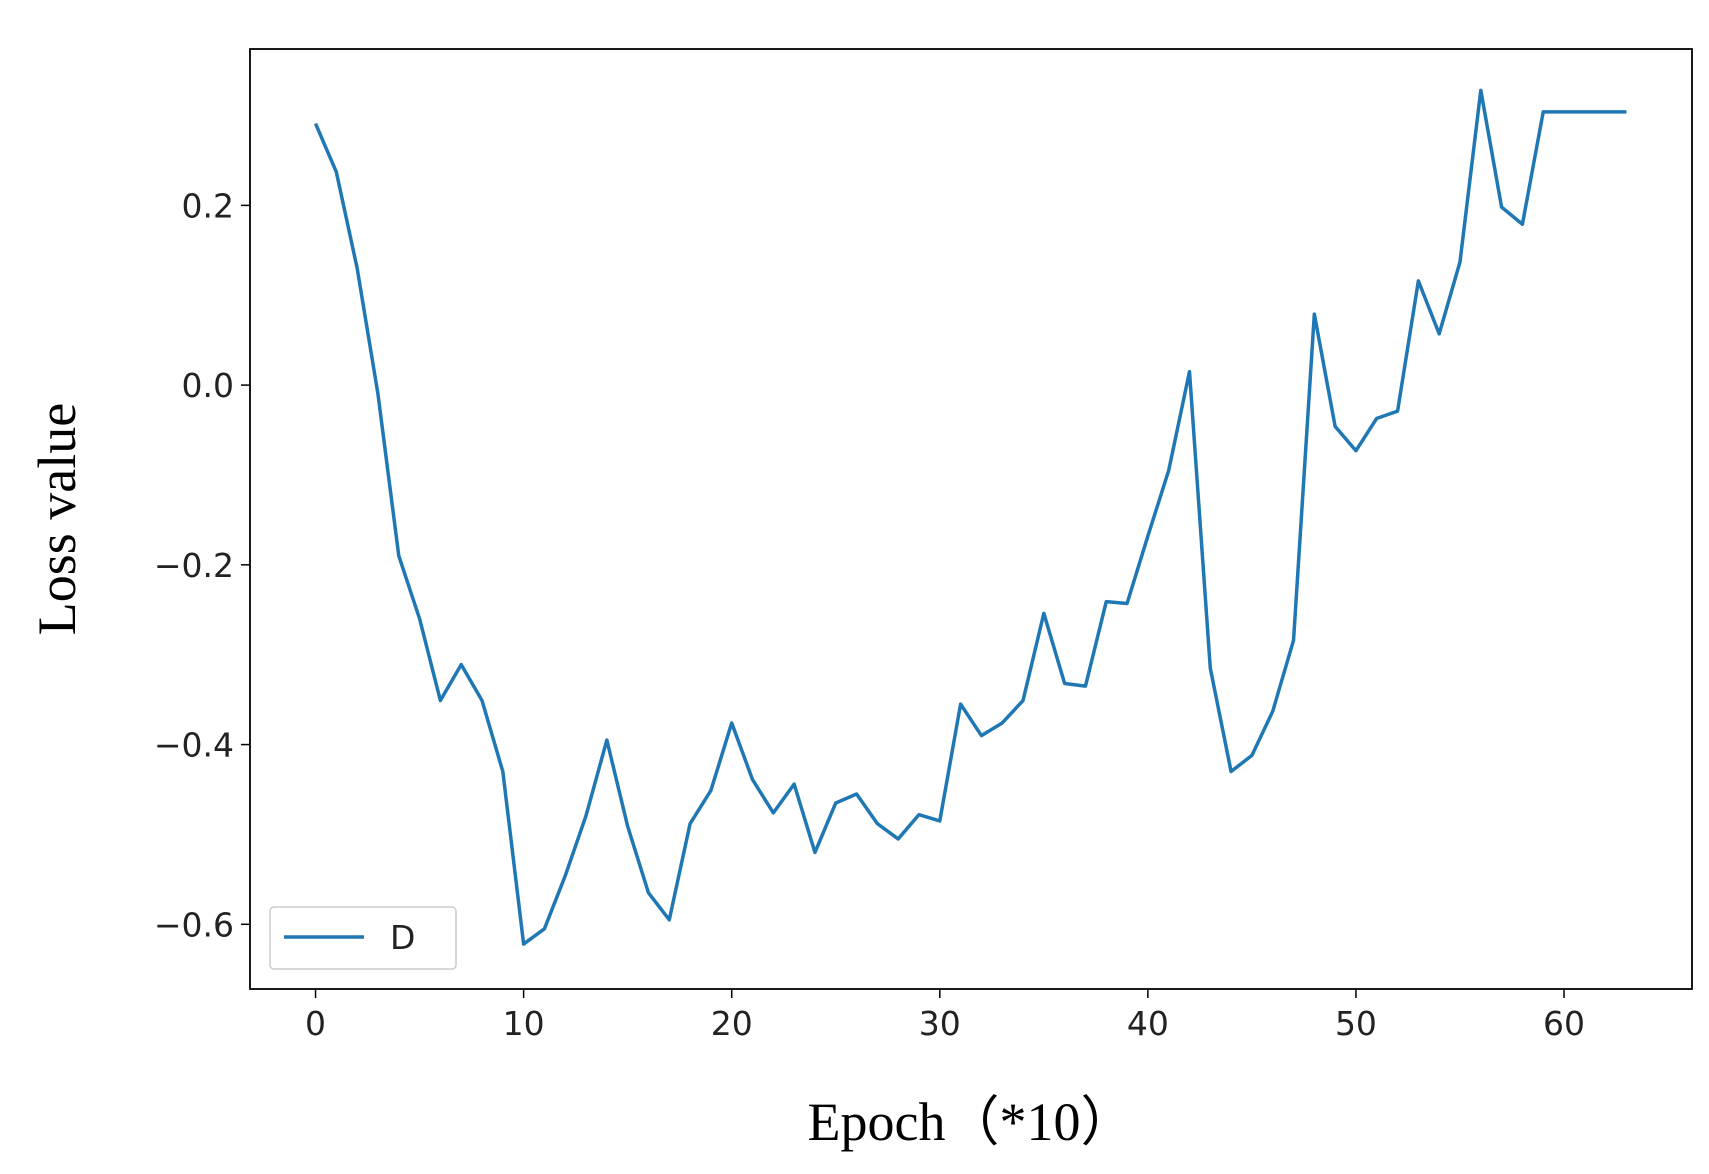 Image resolution: width=1709 pixels, height=1174 pixels. I want to click on legend-label: D, so click(402, 937).